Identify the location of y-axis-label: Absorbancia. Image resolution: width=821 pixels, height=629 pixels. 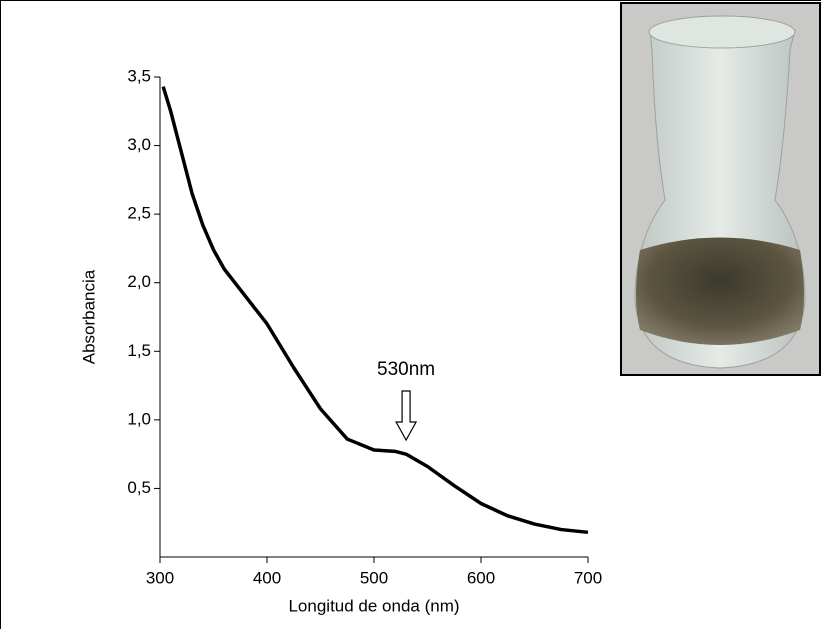
(88, 316).